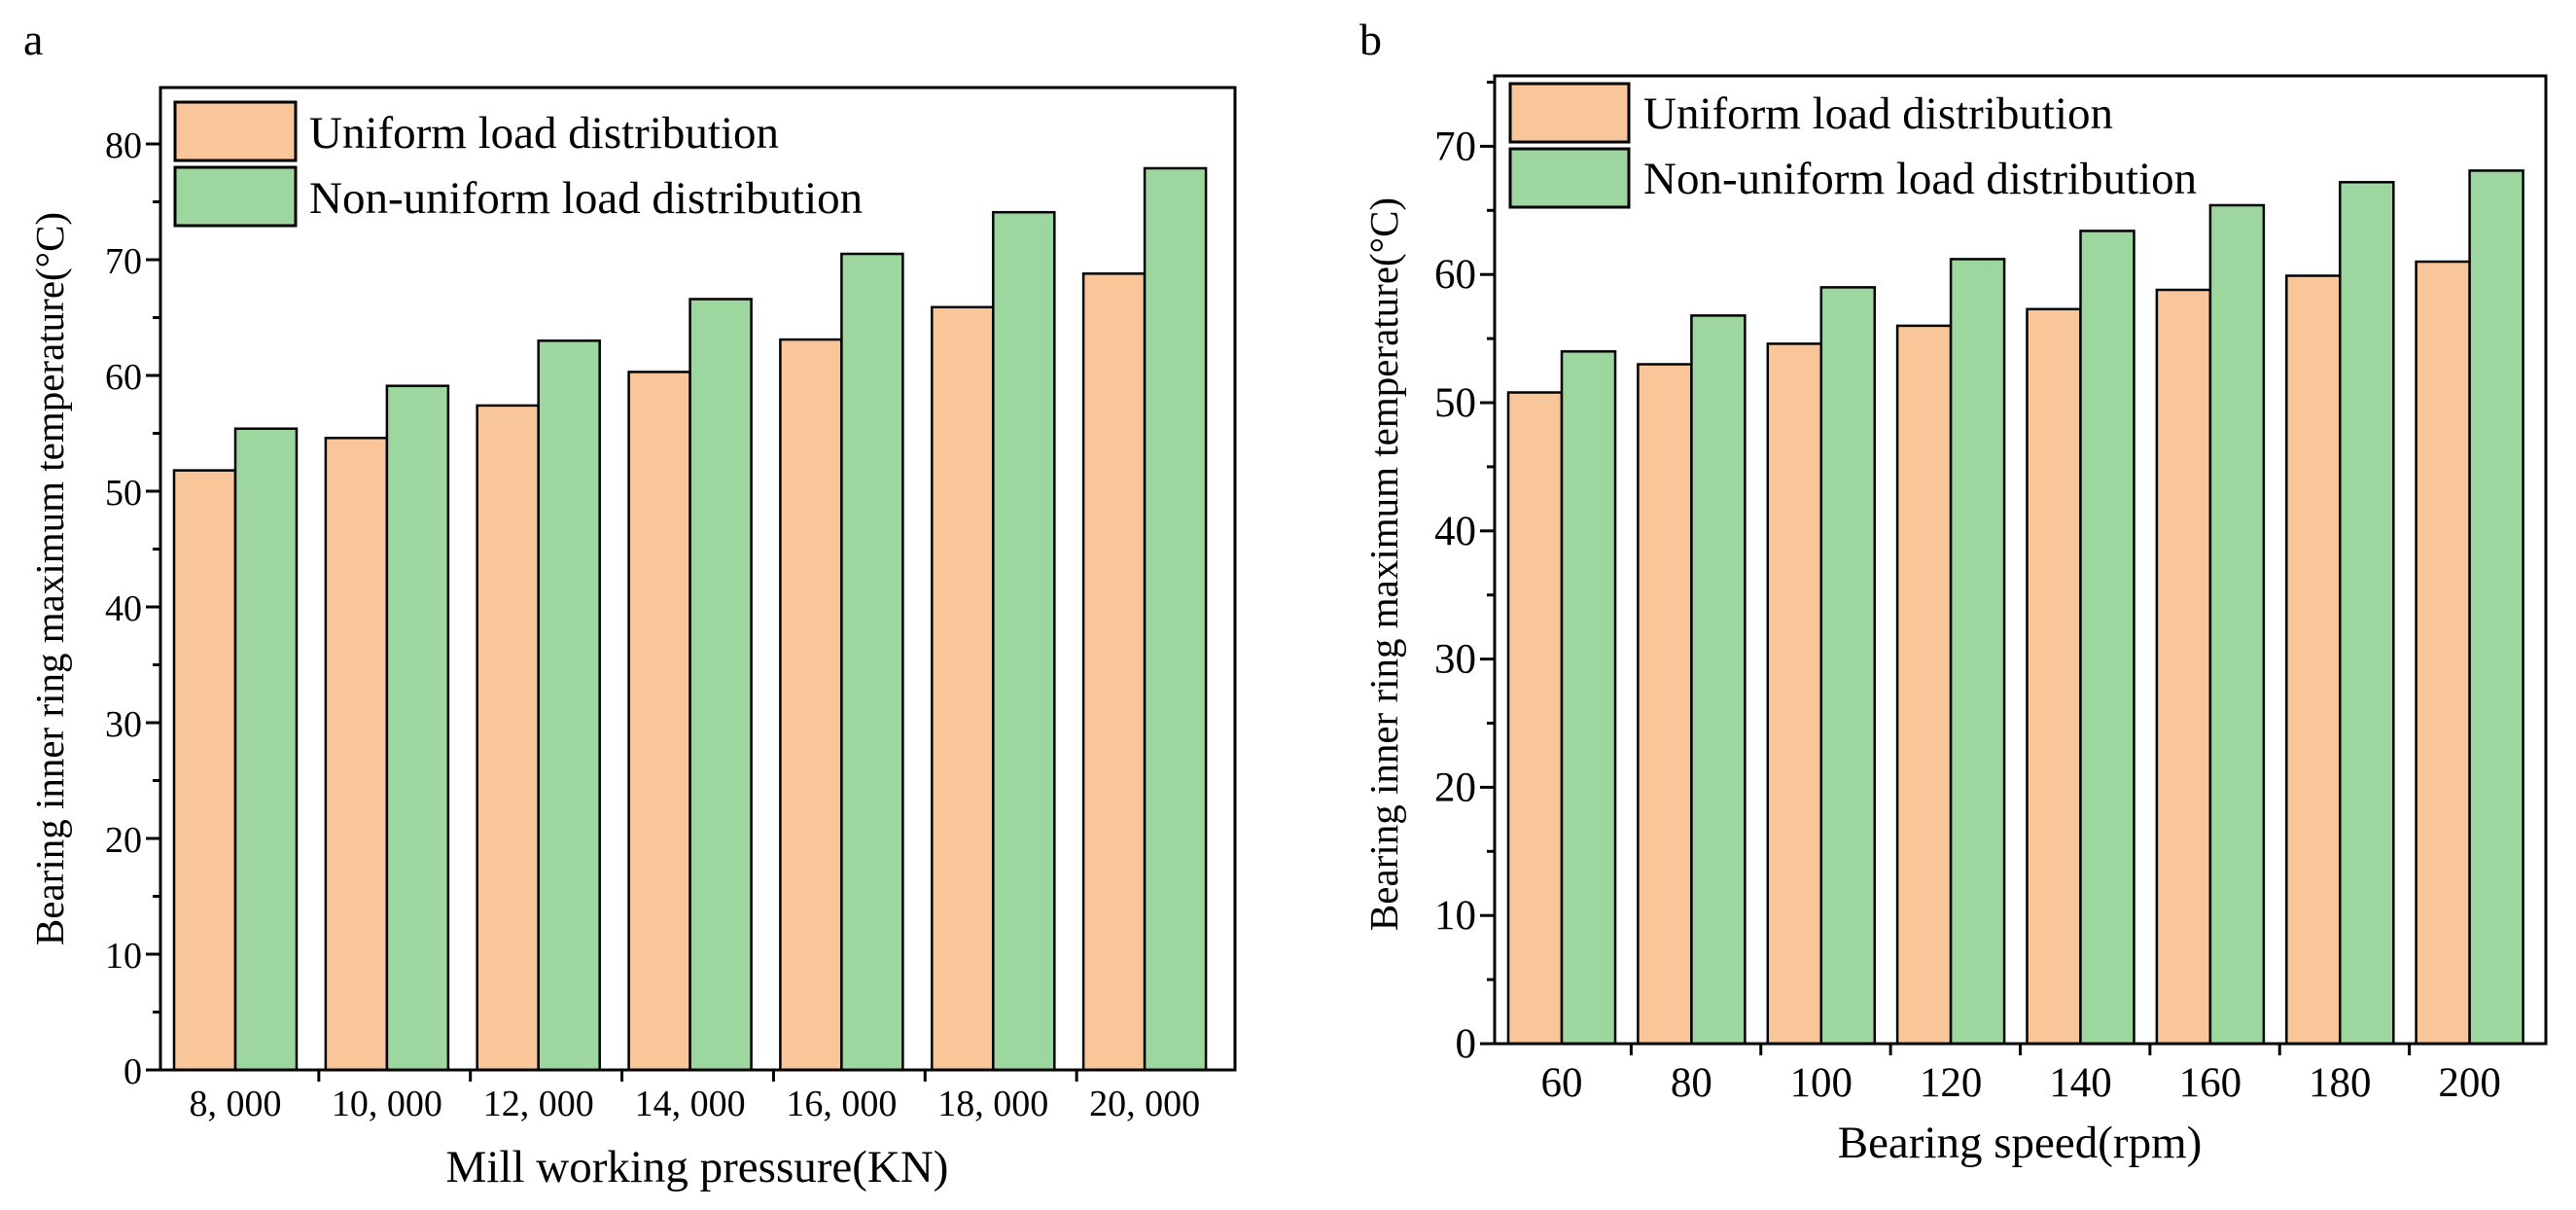 This screenshot has width=2576, height=1210. I want to click on panel-a-y-ticks: 0 10 20 30 40 50 60 70 80, so click(132, 608).